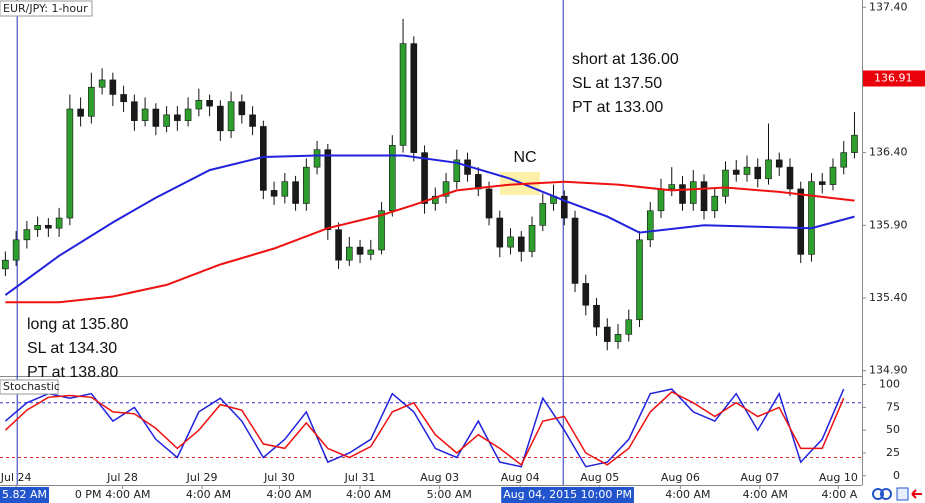  Describe the element at coordinates (916, 494) in the screenshot. I see `back-icon` at that location.